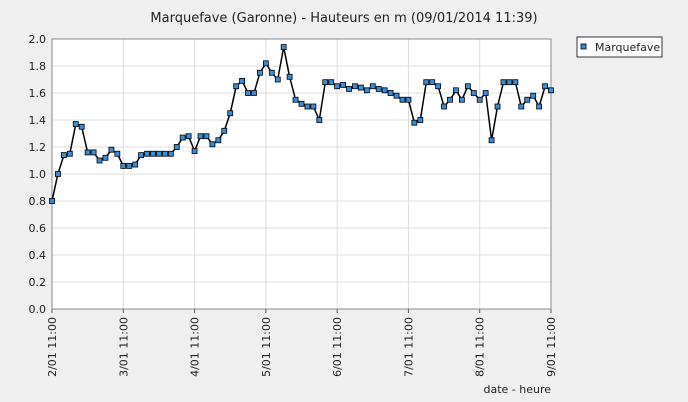 This screenshot has height=402, width=688. Describe the element at coordinates (38, 93) in the screenshot. I see `y-tick-label: 1.6` at that location.